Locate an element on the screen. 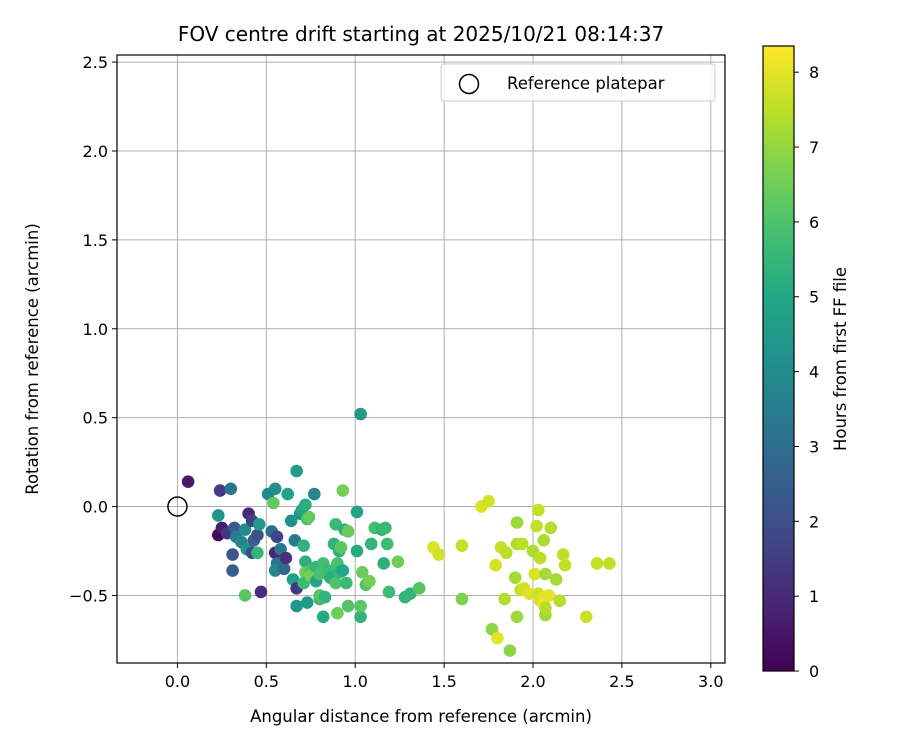  y-tick-label: 1.0 is located at coordinates (95, 329).